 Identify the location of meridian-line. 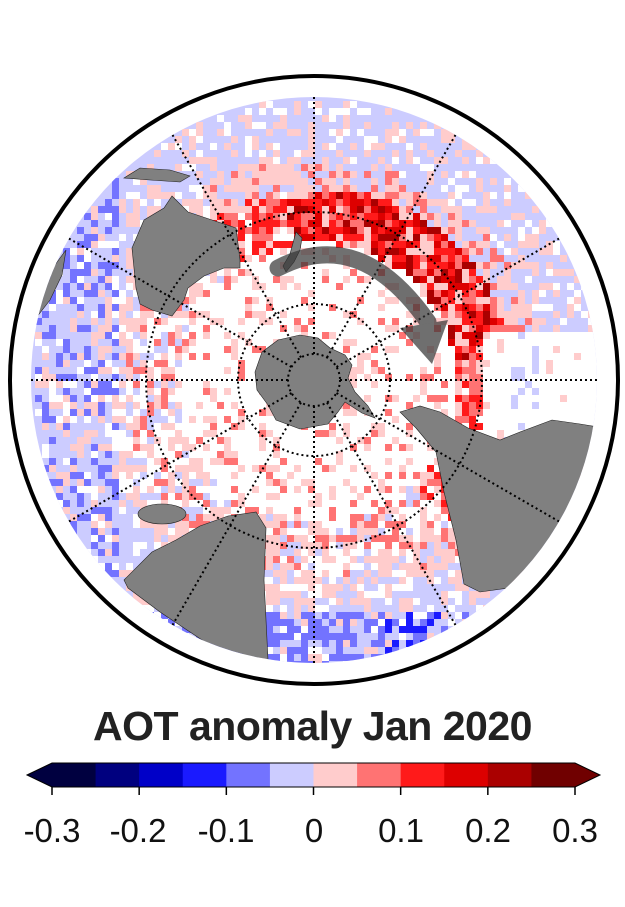
(455, 461).